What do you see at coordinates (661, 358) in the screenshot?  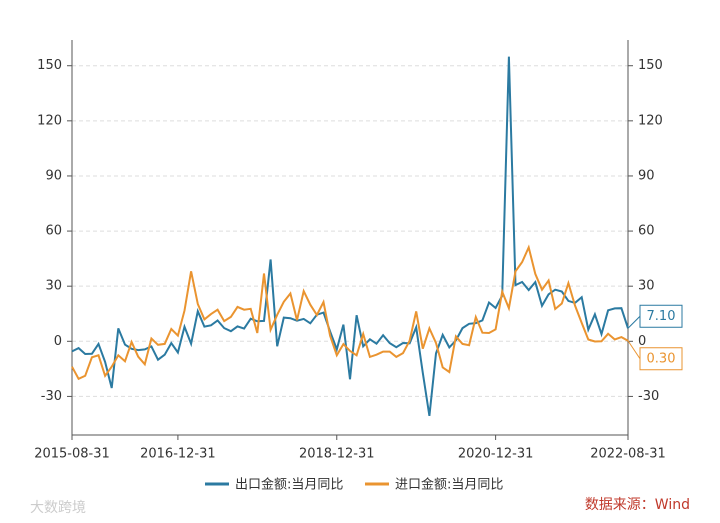 I see `end-label: 0.30` at bounding box center [661, 358].